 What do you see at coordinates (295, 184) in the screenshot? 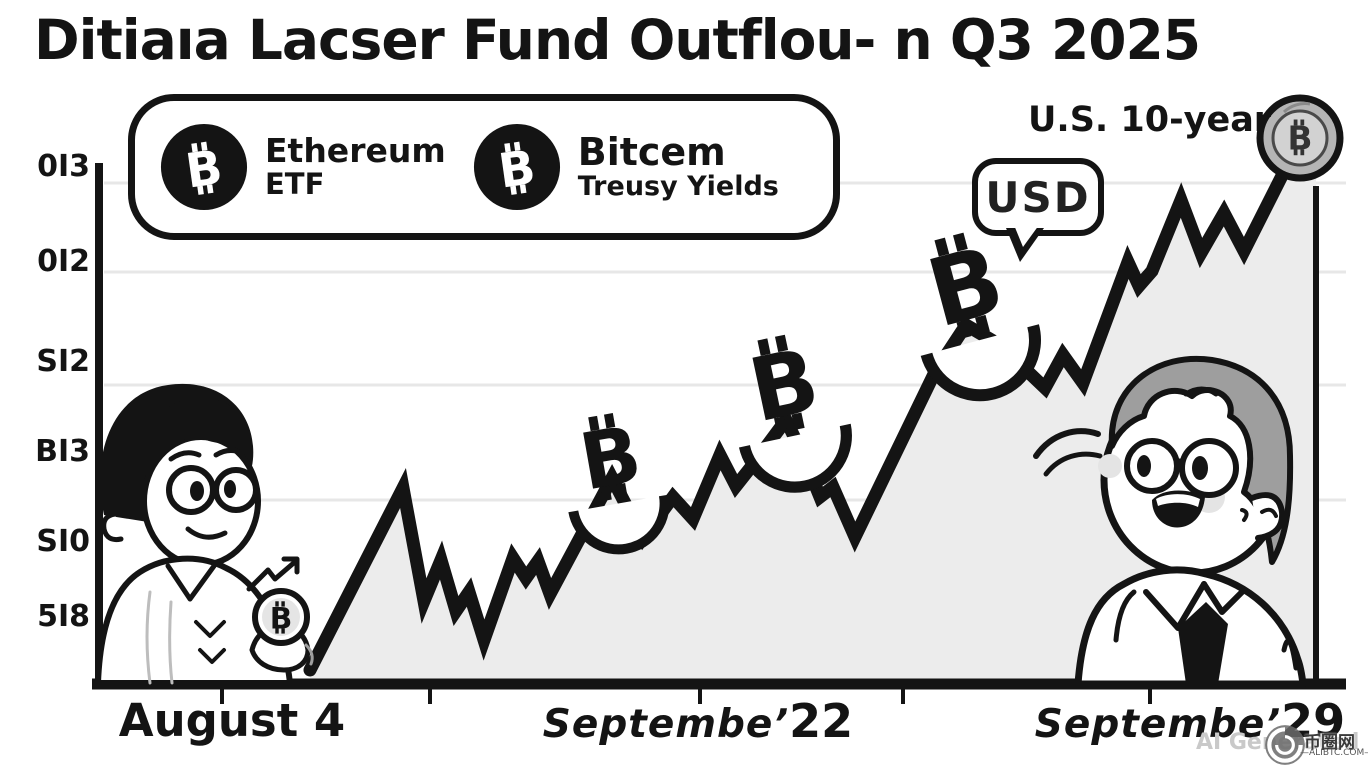
I see `legend-sublabel: ETF` at bounding box center [295, 184].